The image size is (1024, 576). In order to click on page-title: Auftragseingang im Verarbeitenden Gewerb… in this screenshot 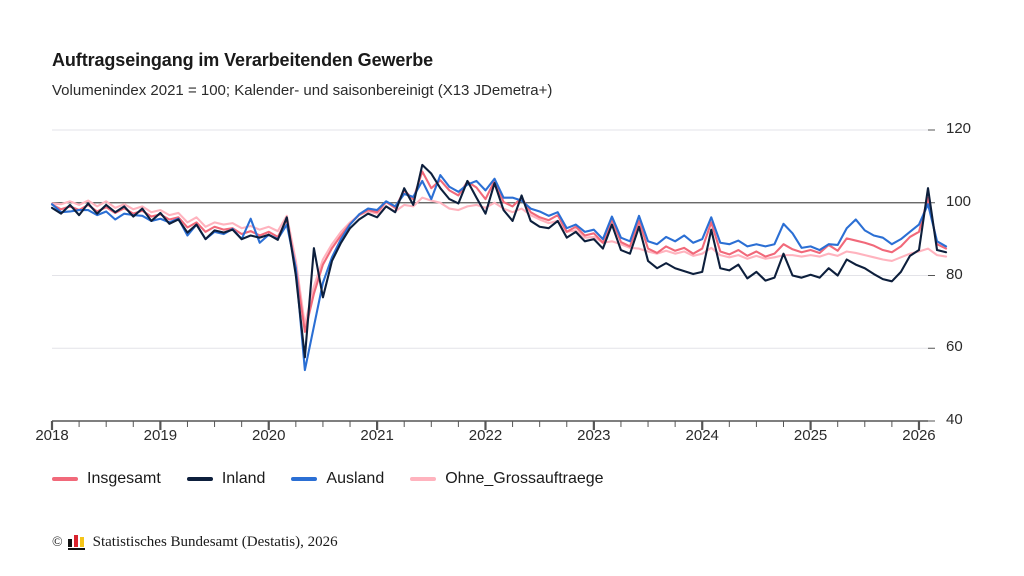, I will do `click(243, 60)`.